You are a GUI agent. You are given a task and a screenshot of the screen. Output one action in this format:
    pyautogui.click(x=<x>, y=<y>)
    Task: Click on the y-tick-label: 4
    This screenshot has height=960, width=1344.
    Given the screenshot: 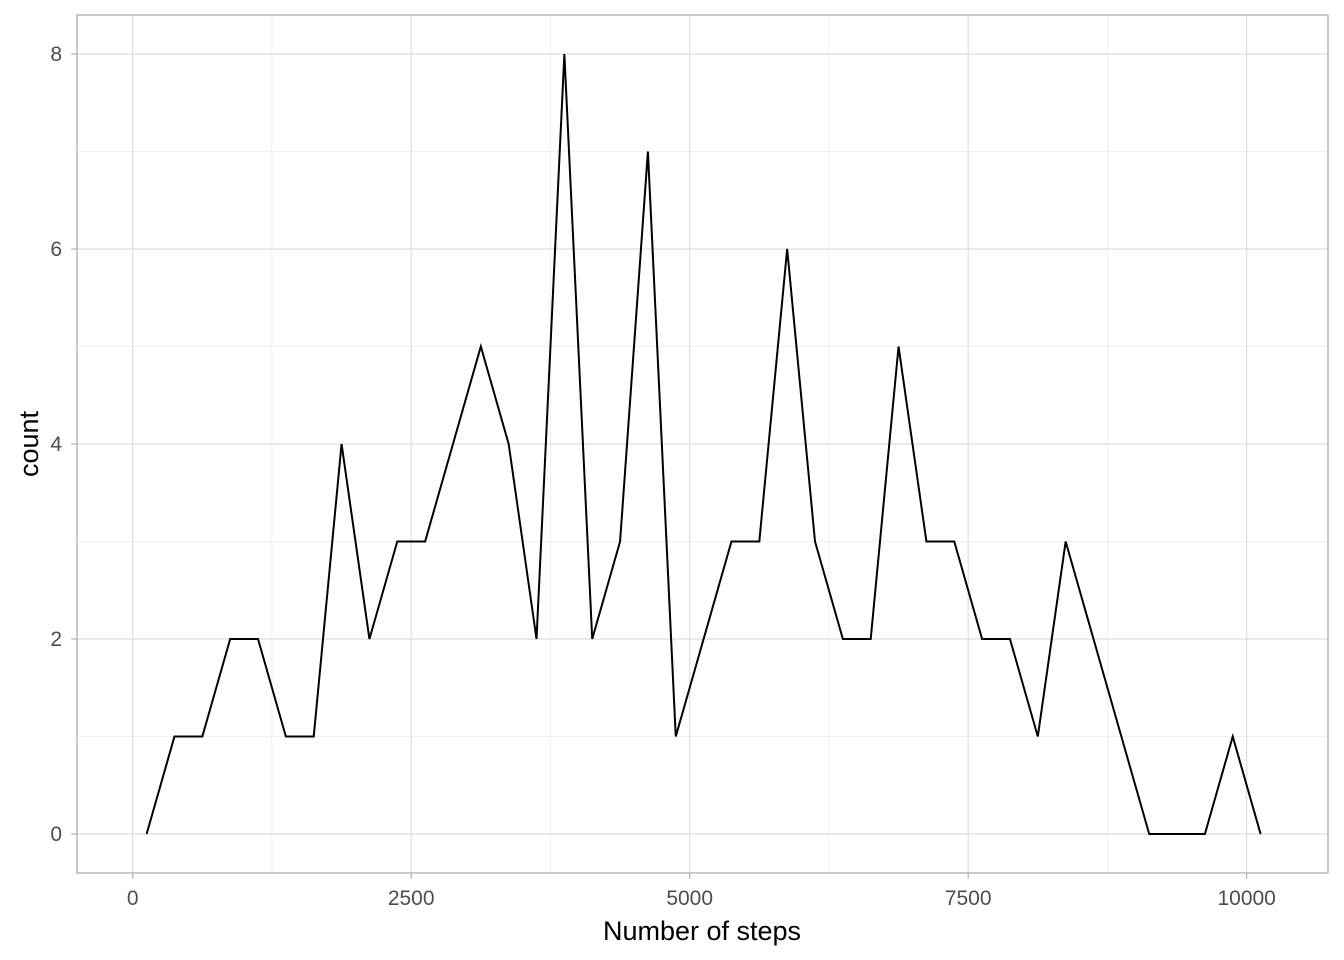 What is the action you would take?
    pyautogui.click(x=56, y=444)
    